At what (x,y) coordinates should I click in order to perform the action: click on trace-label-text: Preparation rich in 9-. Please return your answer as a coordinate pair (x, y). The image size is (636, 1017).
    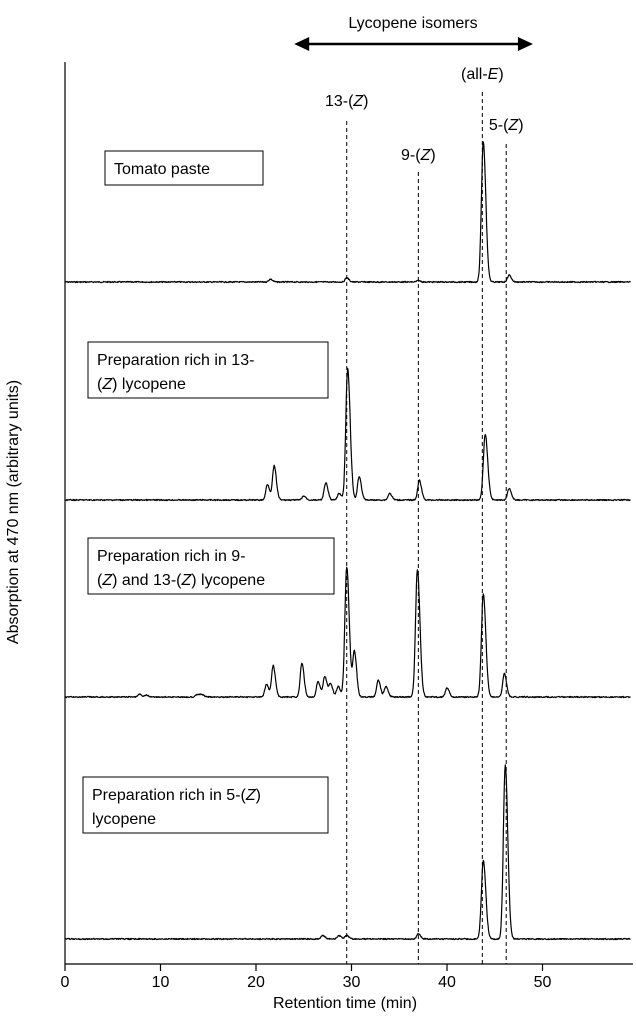
    Looking at the image, I should click on (171, 556).